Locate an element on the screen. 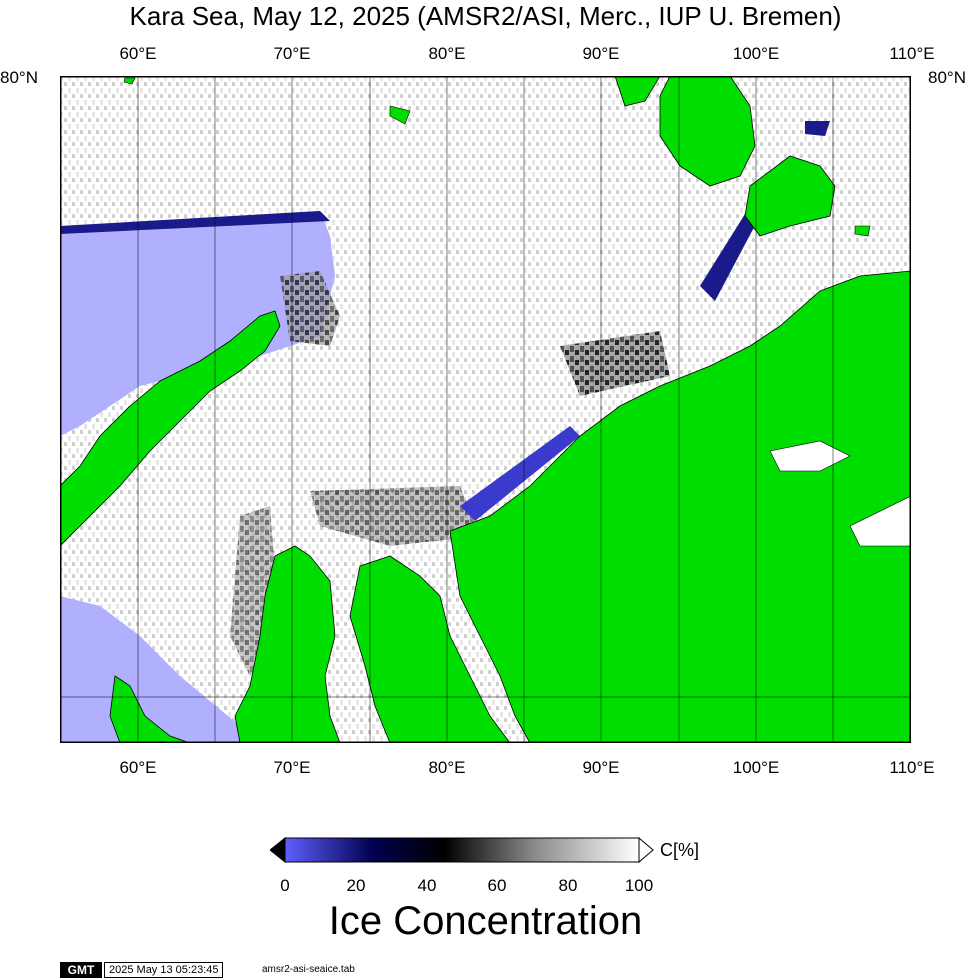 This screenshot has width=971, height=980. lon-tick-bottom-90: 90°E is located at coordinates (601, 767).